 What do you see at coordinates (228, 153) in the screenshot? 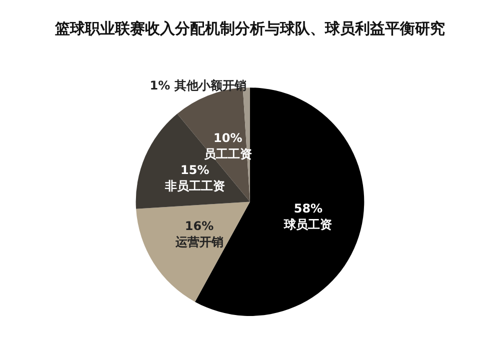
I see `slice-label: 员工工资` at bounding box center [228, 153].